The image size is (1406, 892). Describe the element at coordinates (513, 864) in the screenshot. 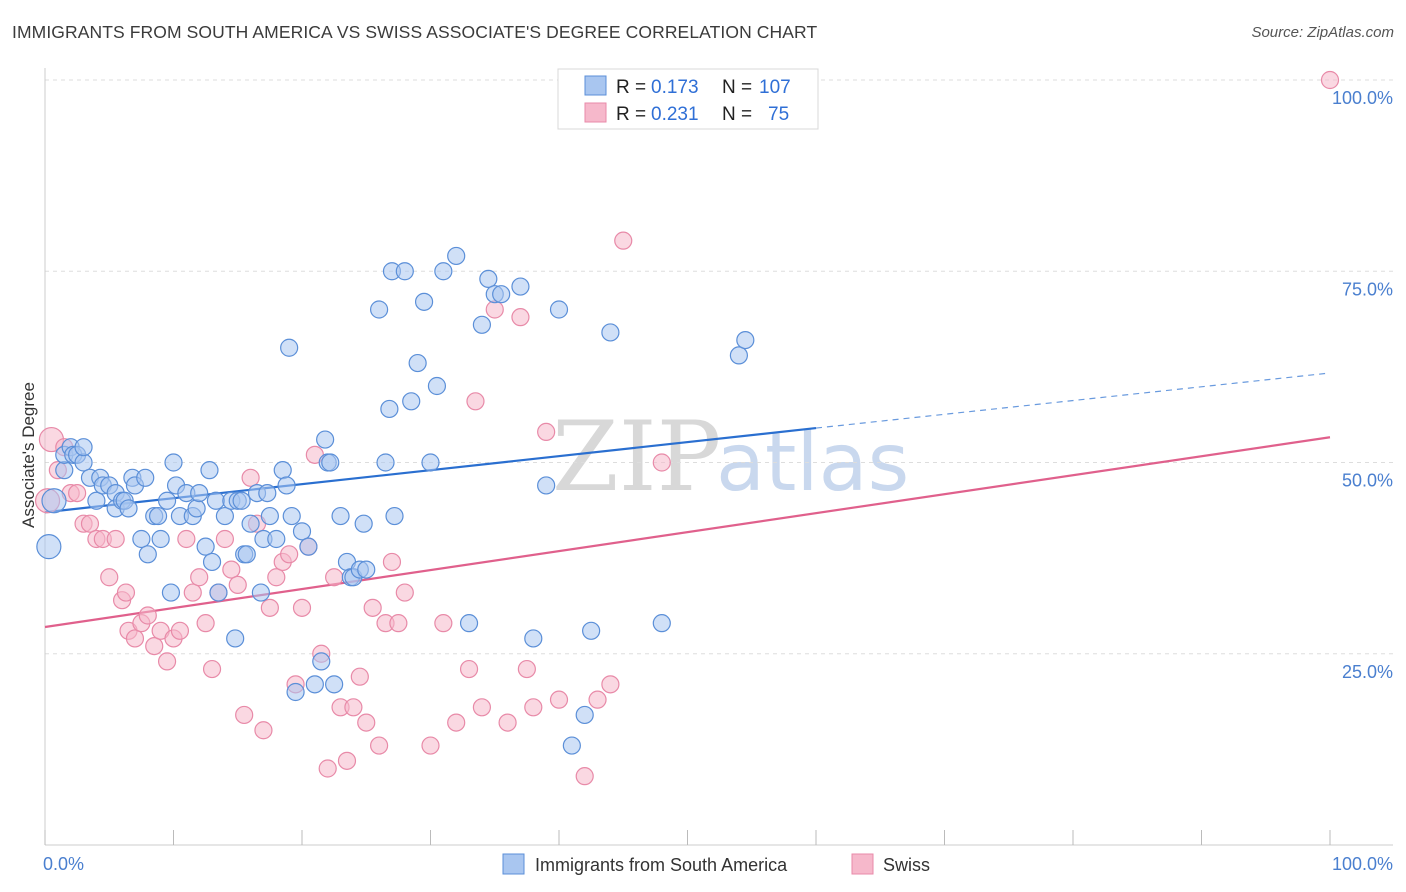

I see `bottom-legend-blue-swatch` at that location.